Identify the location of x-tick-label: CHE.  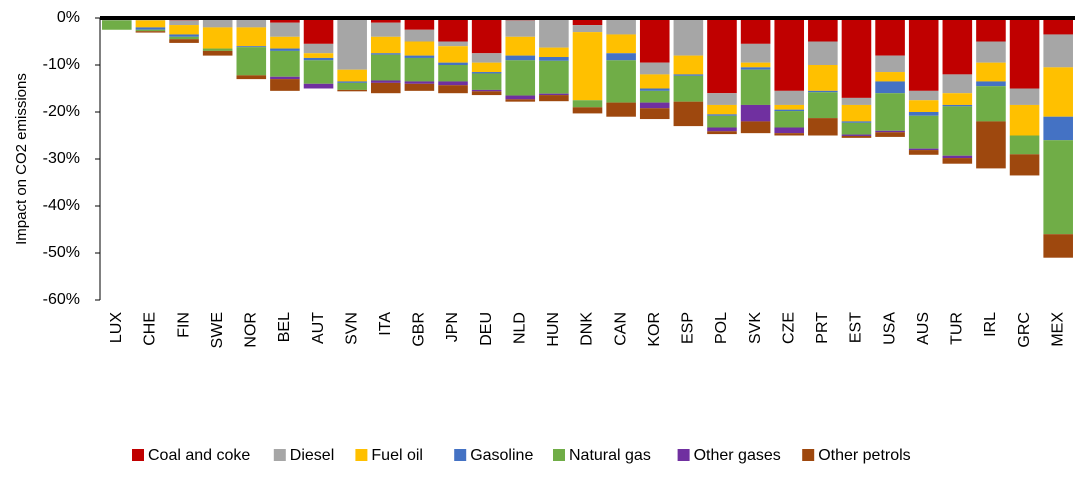
(150, 329).